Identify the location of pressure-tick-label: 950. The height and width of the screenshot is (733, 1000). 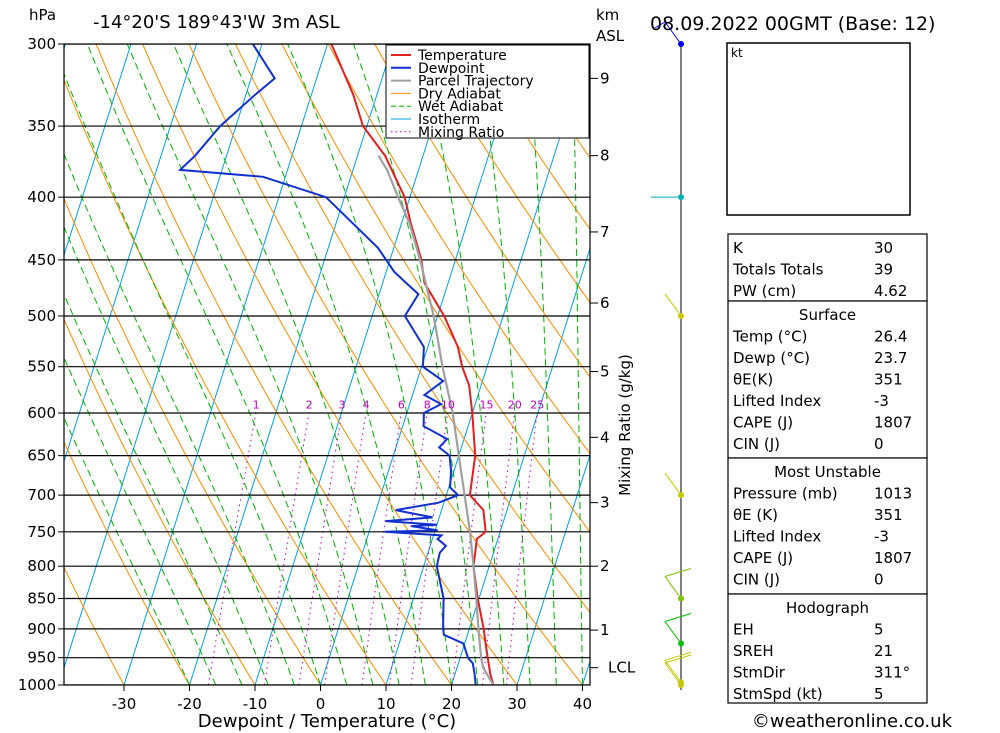
(41, 658).